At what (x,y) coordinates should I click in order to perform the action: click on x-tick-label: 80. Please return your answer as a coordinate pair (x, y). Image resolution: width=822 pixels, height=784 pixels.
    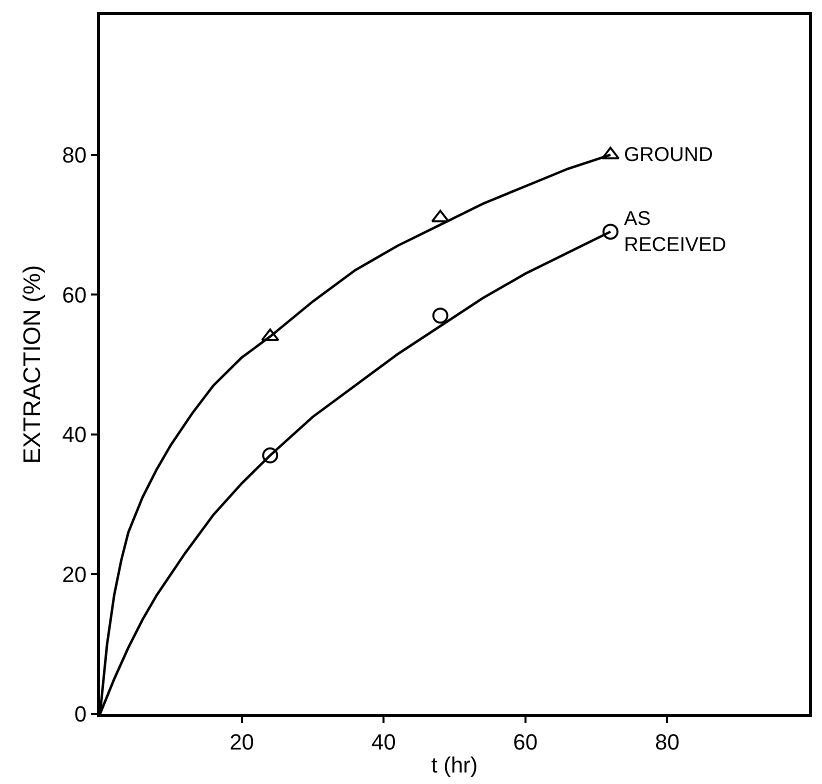
    Looking at the image, I should click on (667, 741).